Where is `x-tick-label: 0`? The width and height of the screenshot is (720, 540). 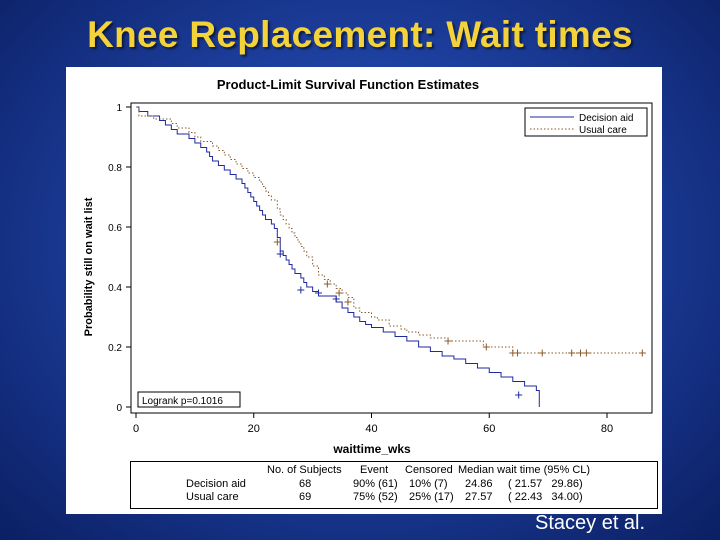
x-tick-label: 0 is located at coordinates (136, 429).